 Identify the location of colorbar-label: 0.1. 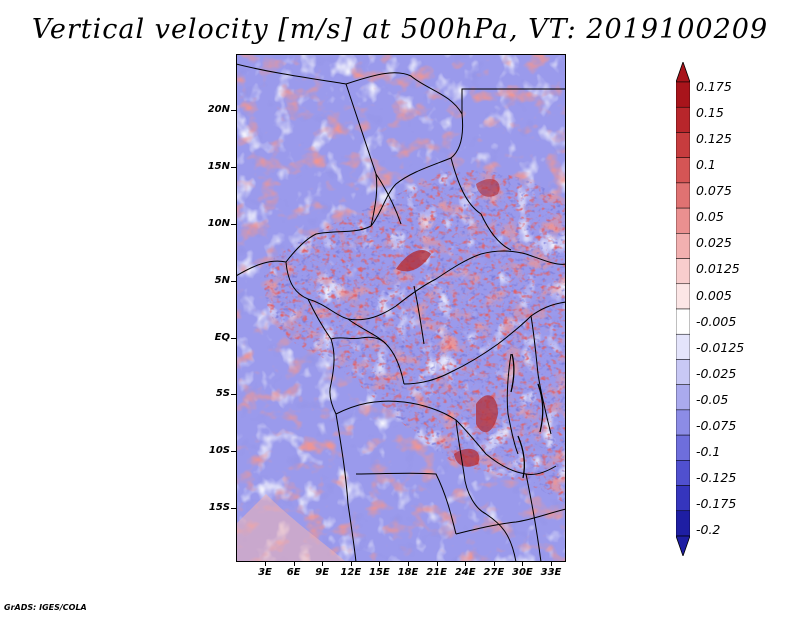
(706, 164).